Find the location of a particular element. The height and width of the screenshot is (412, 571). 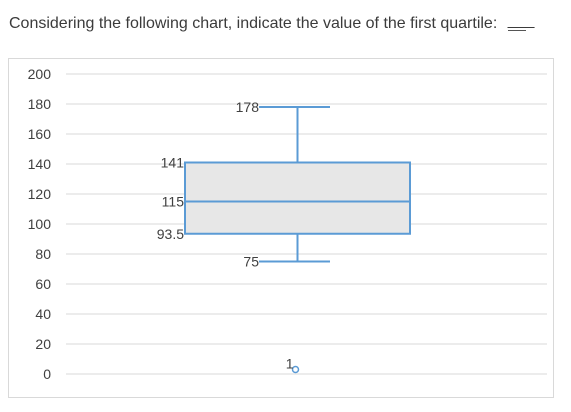

answer-blank: ___ is located at coordinates (521, 21).